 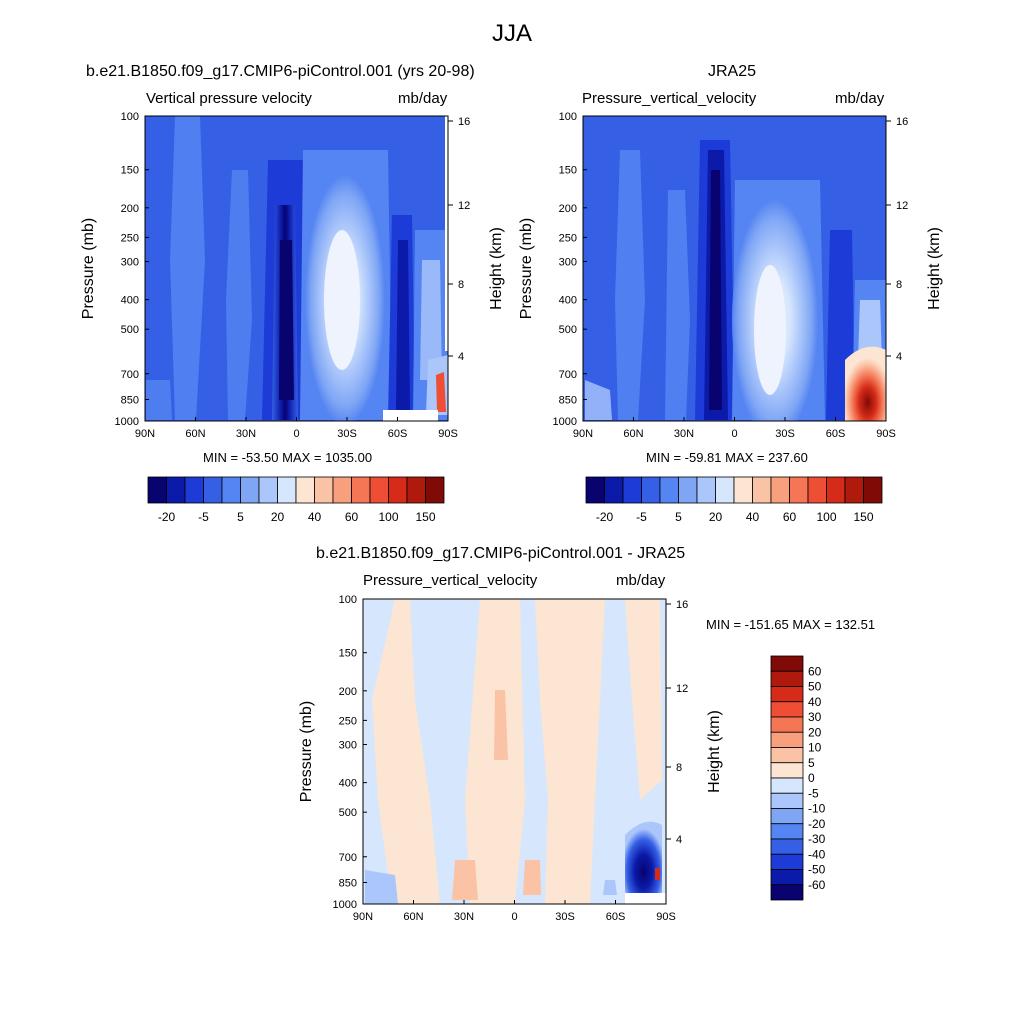 What do you see at coordinates (815, 748) in the screenshot?
I see `colorbar-tick-label: 10` at bounding box center [815, 748].